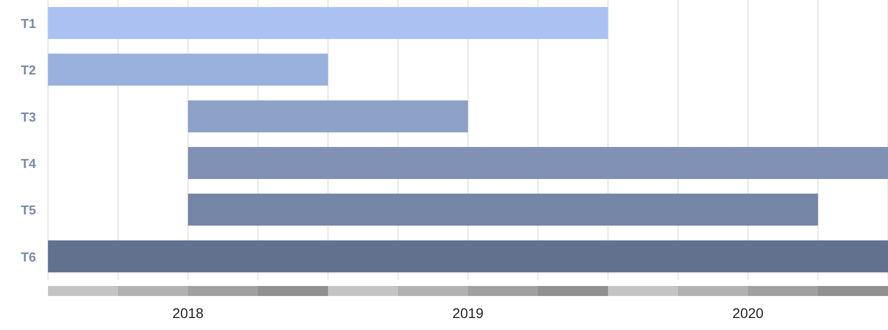 Image resolution: width=888 pixels, height=330 pixels. I want to click on x-tick-label: 2018, so click(188, 312).